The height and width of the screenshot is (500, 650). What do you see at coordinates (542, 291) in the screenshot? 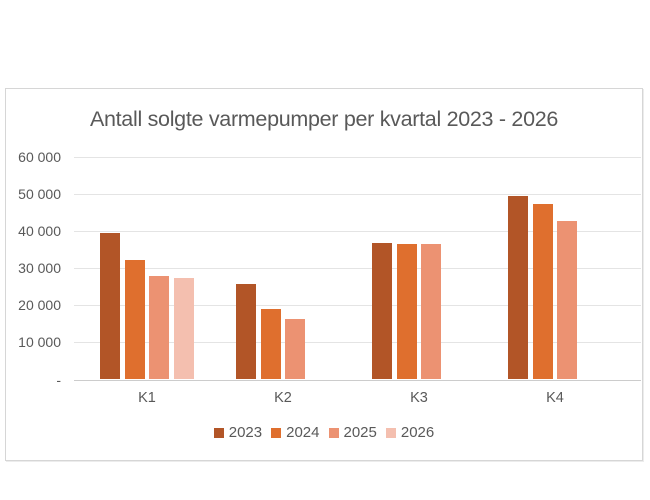
I see `bar-K4-2024` at bounding box center [542, 291].